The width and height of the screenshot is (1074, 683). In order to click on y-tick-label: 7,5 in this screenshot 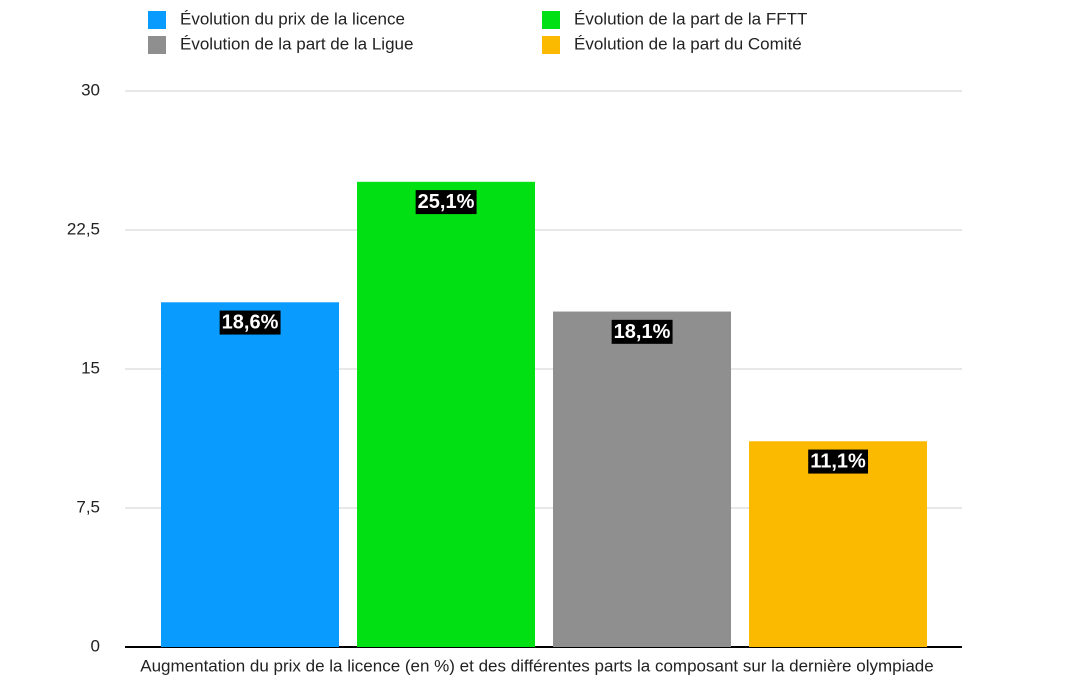, I will do `click(88, 506)`.